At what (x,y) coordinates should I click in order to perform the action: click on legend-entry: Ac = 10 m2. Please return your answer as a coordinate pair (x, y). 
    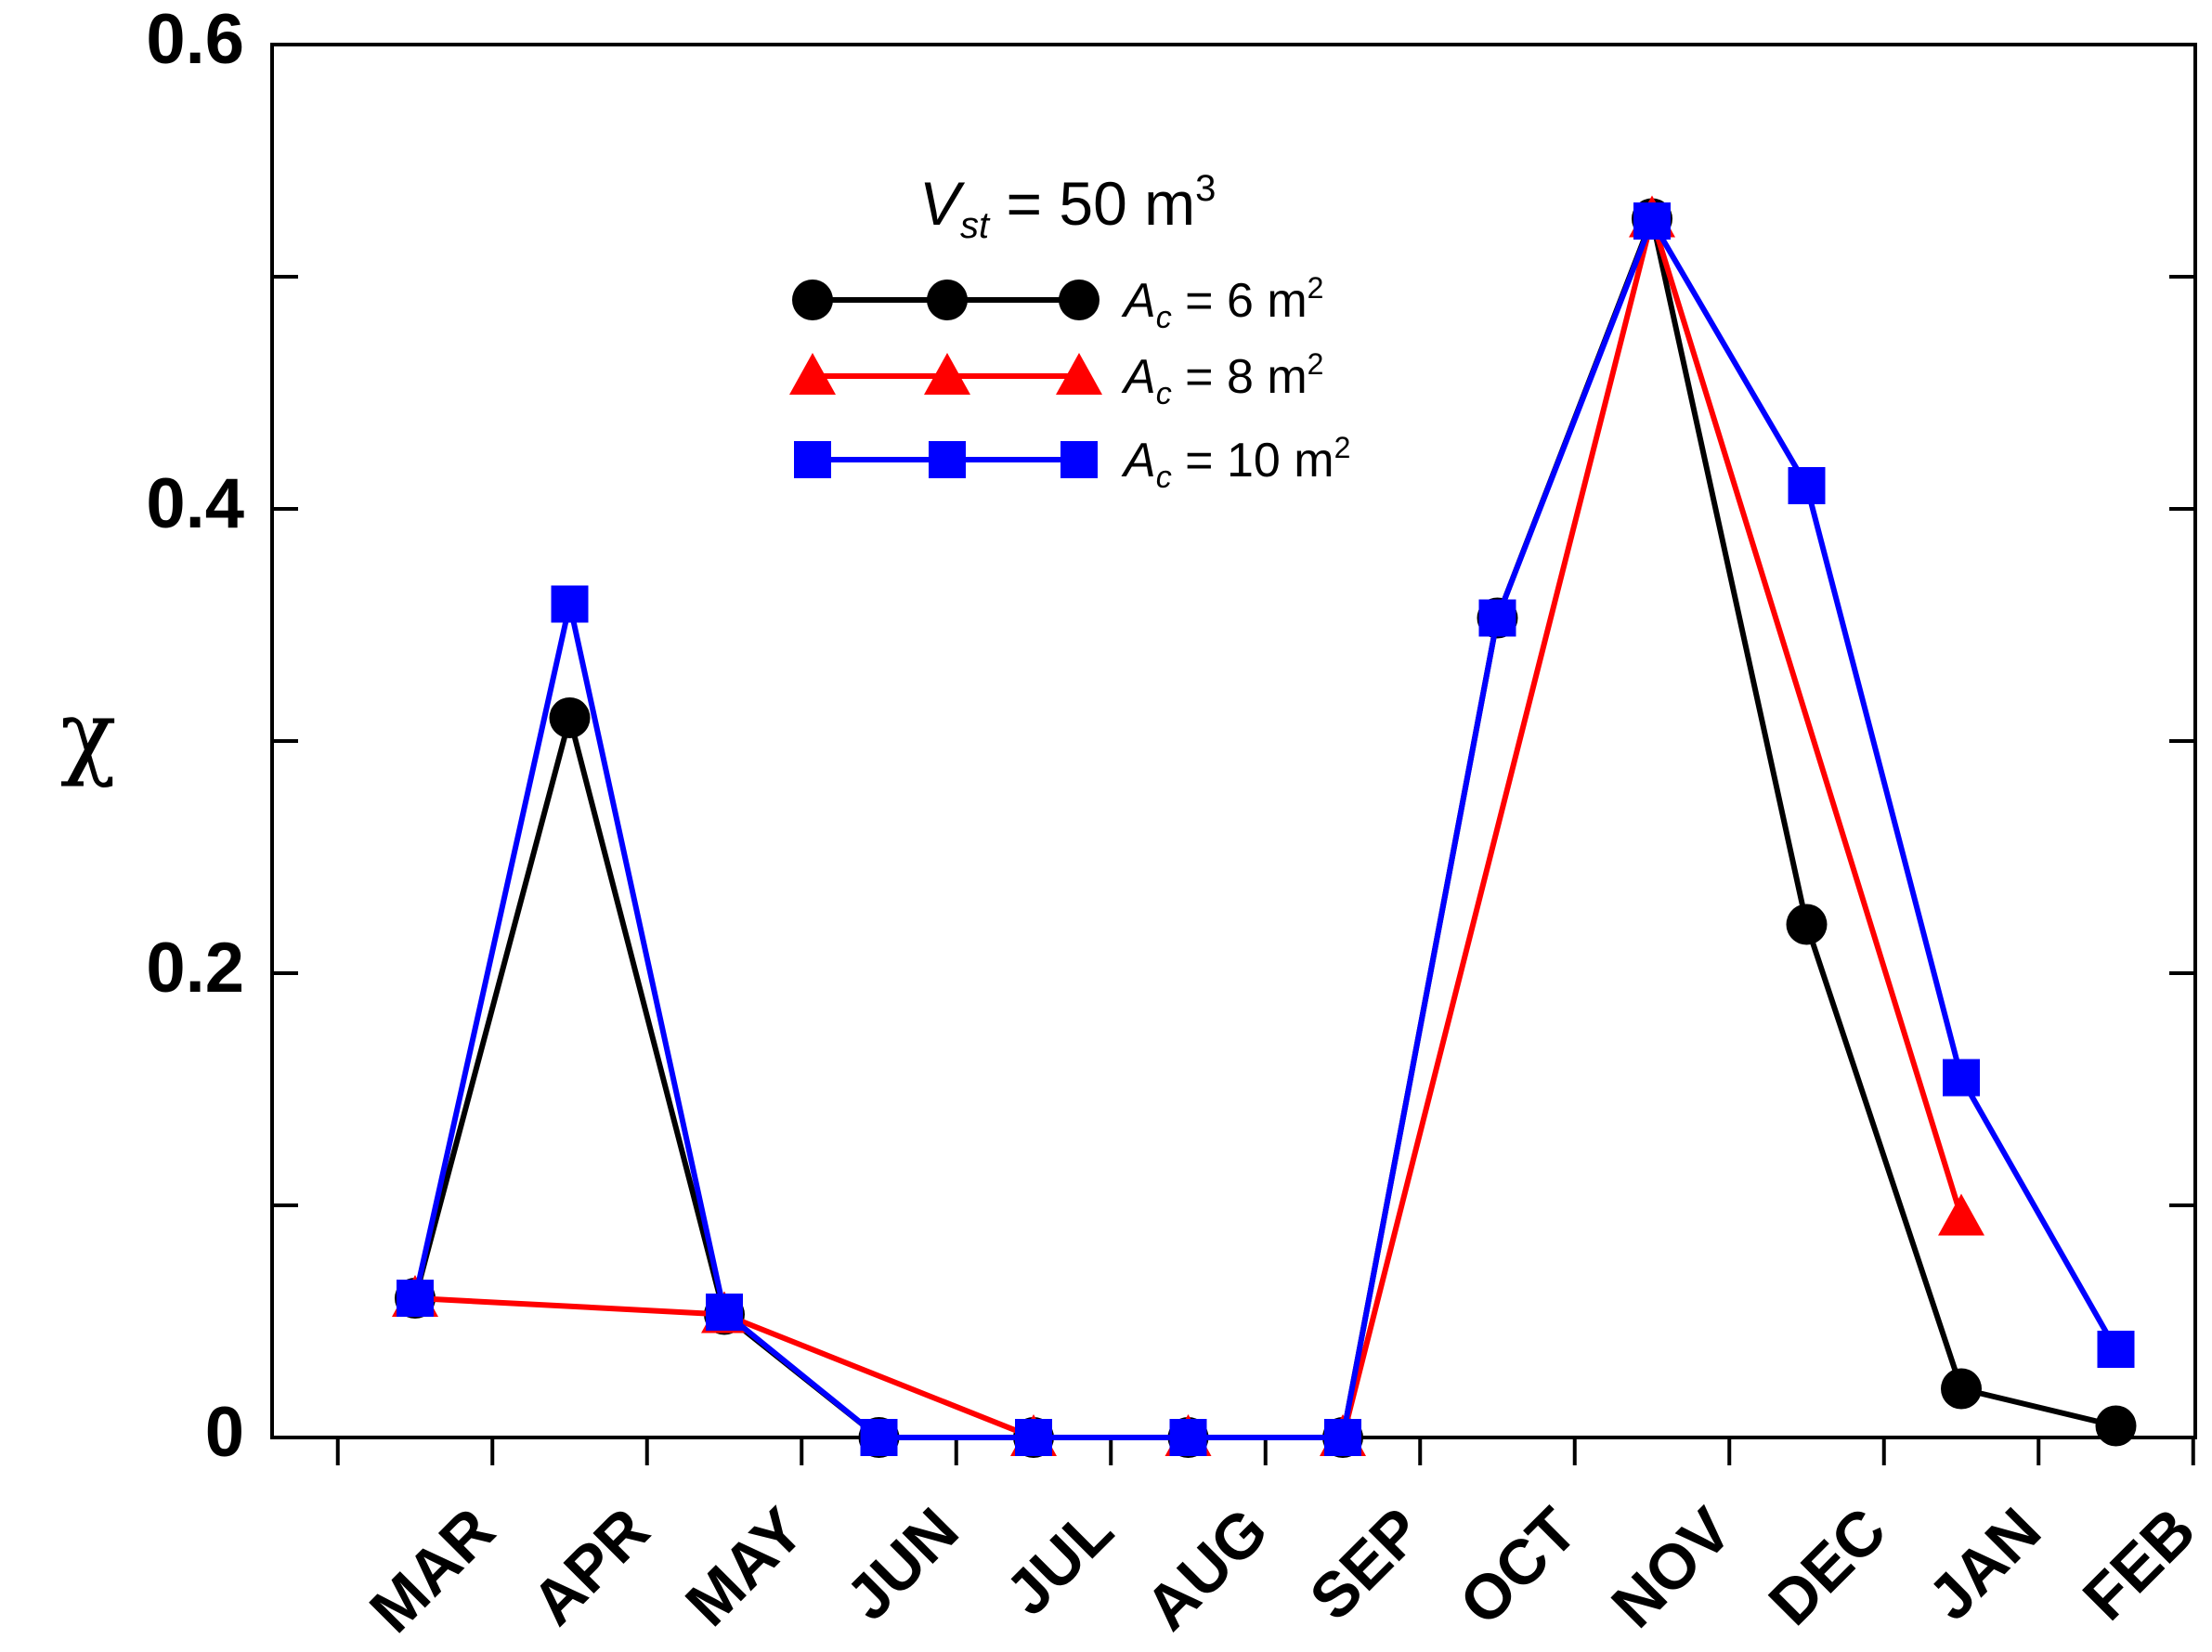
    Looking at the image, I should click on (1072, 463).